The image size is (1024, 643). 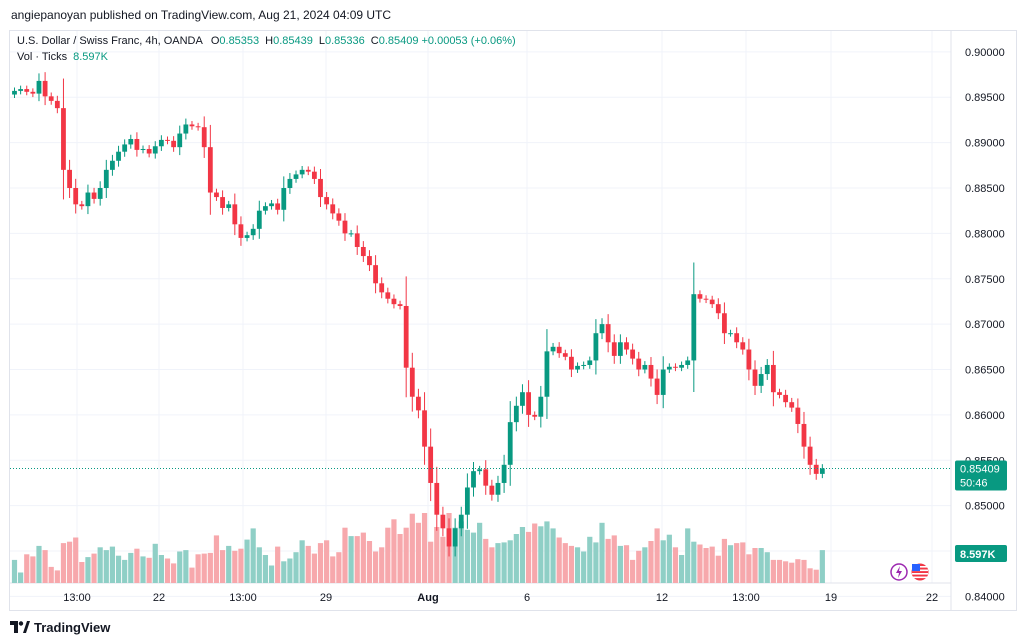 I want to click on high-value: 0.85439, so click(x=293, y=41).